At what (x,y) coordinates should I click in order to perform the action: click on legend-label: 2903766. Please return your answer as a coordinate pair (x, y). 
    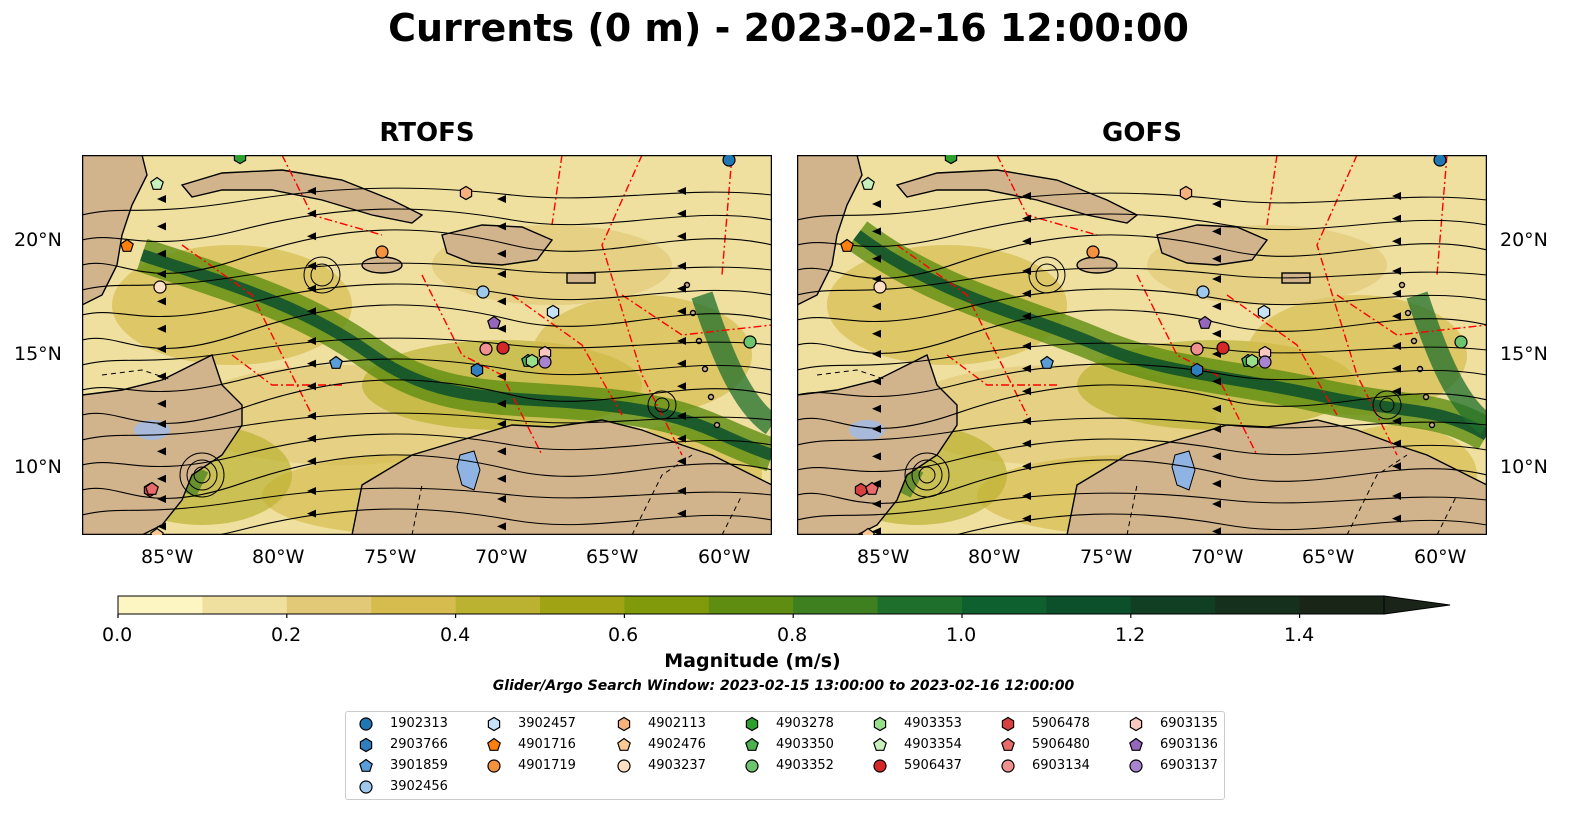
    Looking at the image, I should click on (419, 744).